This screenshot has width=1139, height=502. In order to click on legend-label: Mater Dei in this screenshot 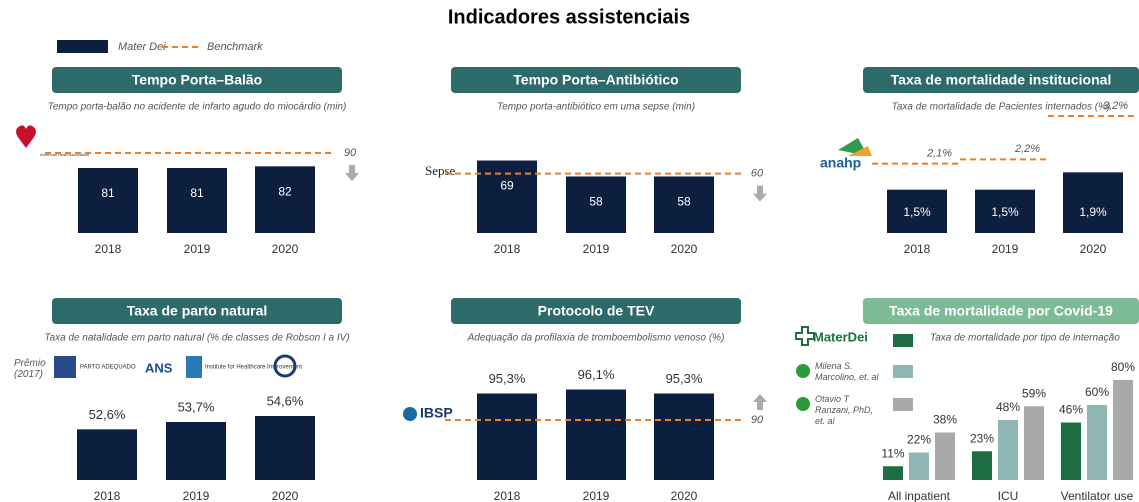, I will do `click(142, 47)`.